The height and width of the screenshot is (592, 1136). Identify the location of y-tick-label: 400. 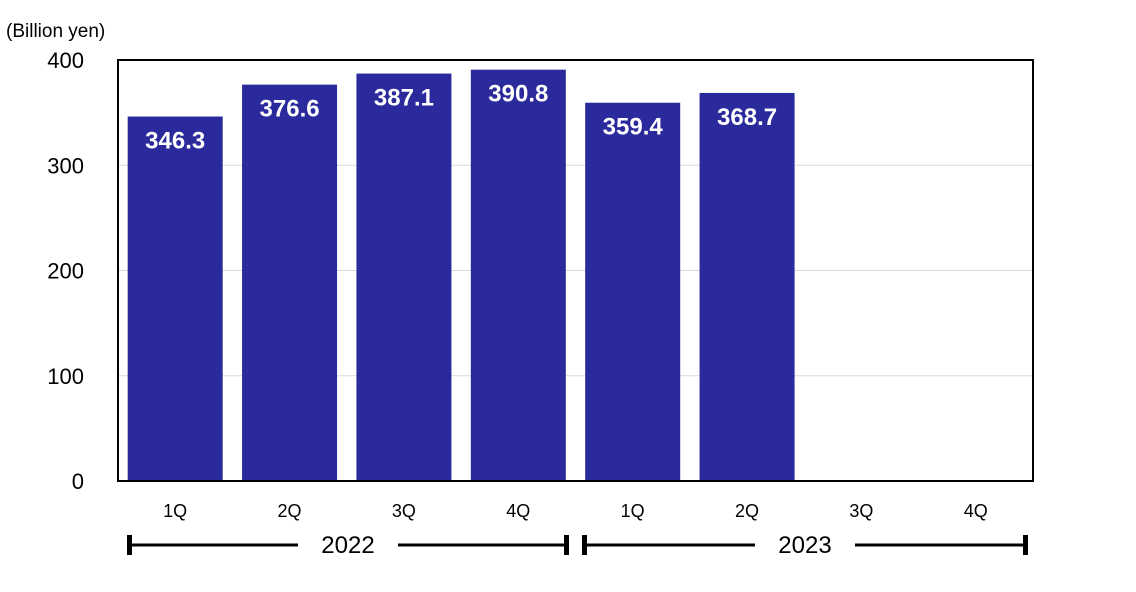
(65, 60).